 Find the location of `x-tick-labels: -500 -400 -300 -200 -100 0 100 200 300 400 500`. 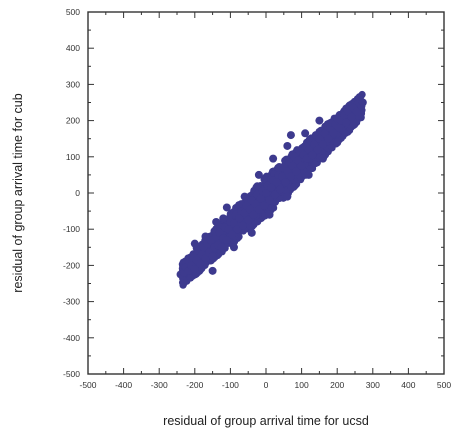

x-tick-labels: -500 -400 -300 -200 -100 0 100 200 300 400 500 is located at coordinates (265, 385).